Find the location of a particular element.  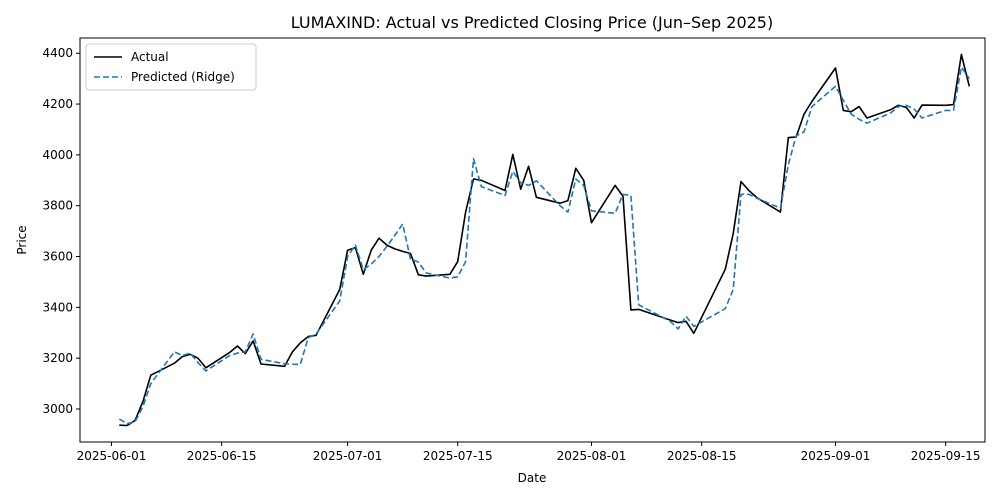

x-tick-label: 2025-08-15 is located at coordinates (702, 456).